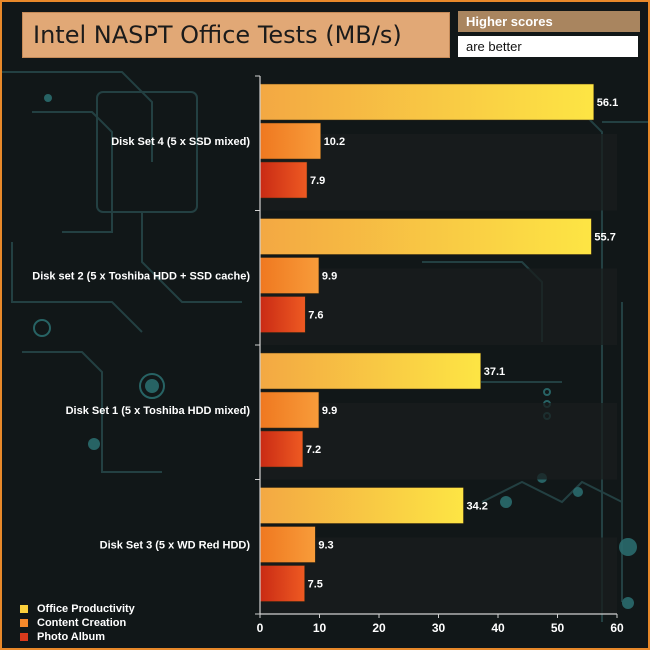 This screenshot has height=650, width=650. What do you see at coordinates (329, 411) in the screenshot?
I see `value-label-content-creation-disk-set-1-5-x-toshiba-hdd-mixed: 9.9` at bounding box center [329, 411].